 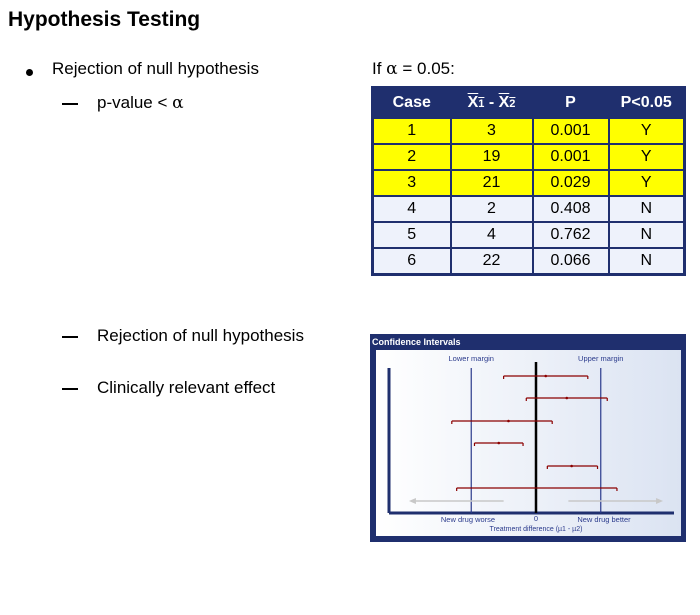 I want to click on chart-title: Confidence Intervals, so click(x=416, y=342).